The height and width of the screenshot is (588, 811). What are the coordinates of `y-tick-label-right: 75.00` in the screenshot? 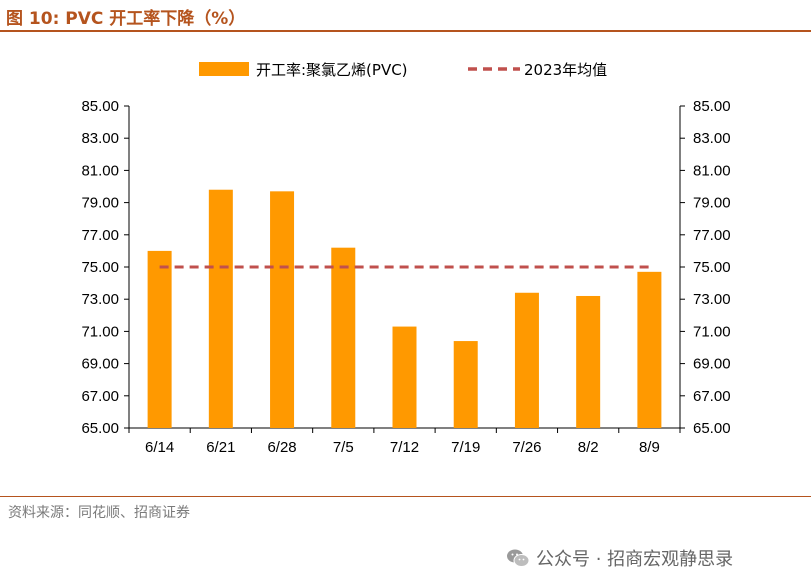 It's located at (712, 267).